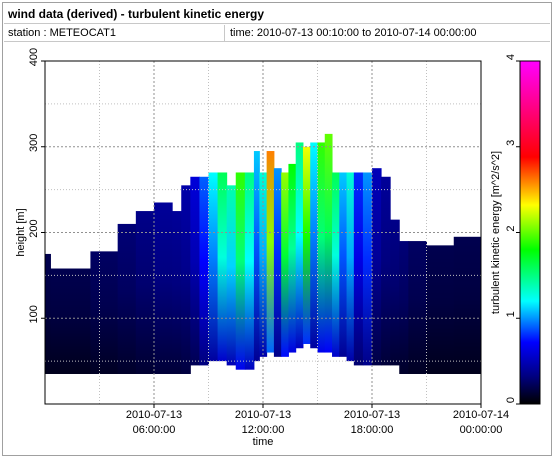 The image size is (556, 460). Describe the element at coordinates (481, 430) in the screenshot. I see `x-tick-label-time: 00:00:00` at that location.